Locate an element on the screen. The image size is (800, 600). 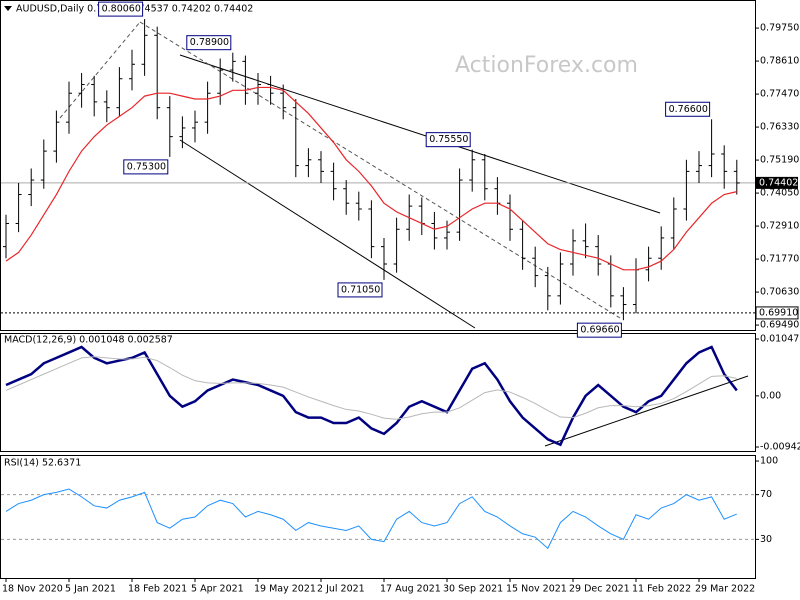
x-tick-label: 2 Jul 2021 is located at coordinates (341, 589).